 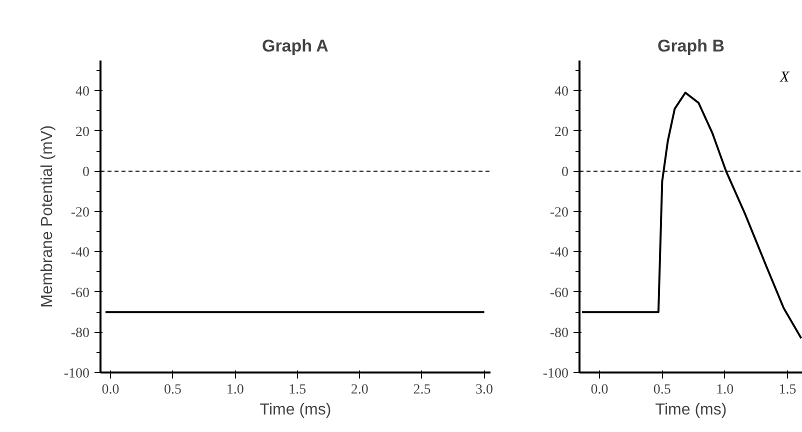 What do you see at coordinates (47, 216) in the screenshot?
I see `y-axis-title: Membrane Potential (mV)` at bounding box center [47, 216].